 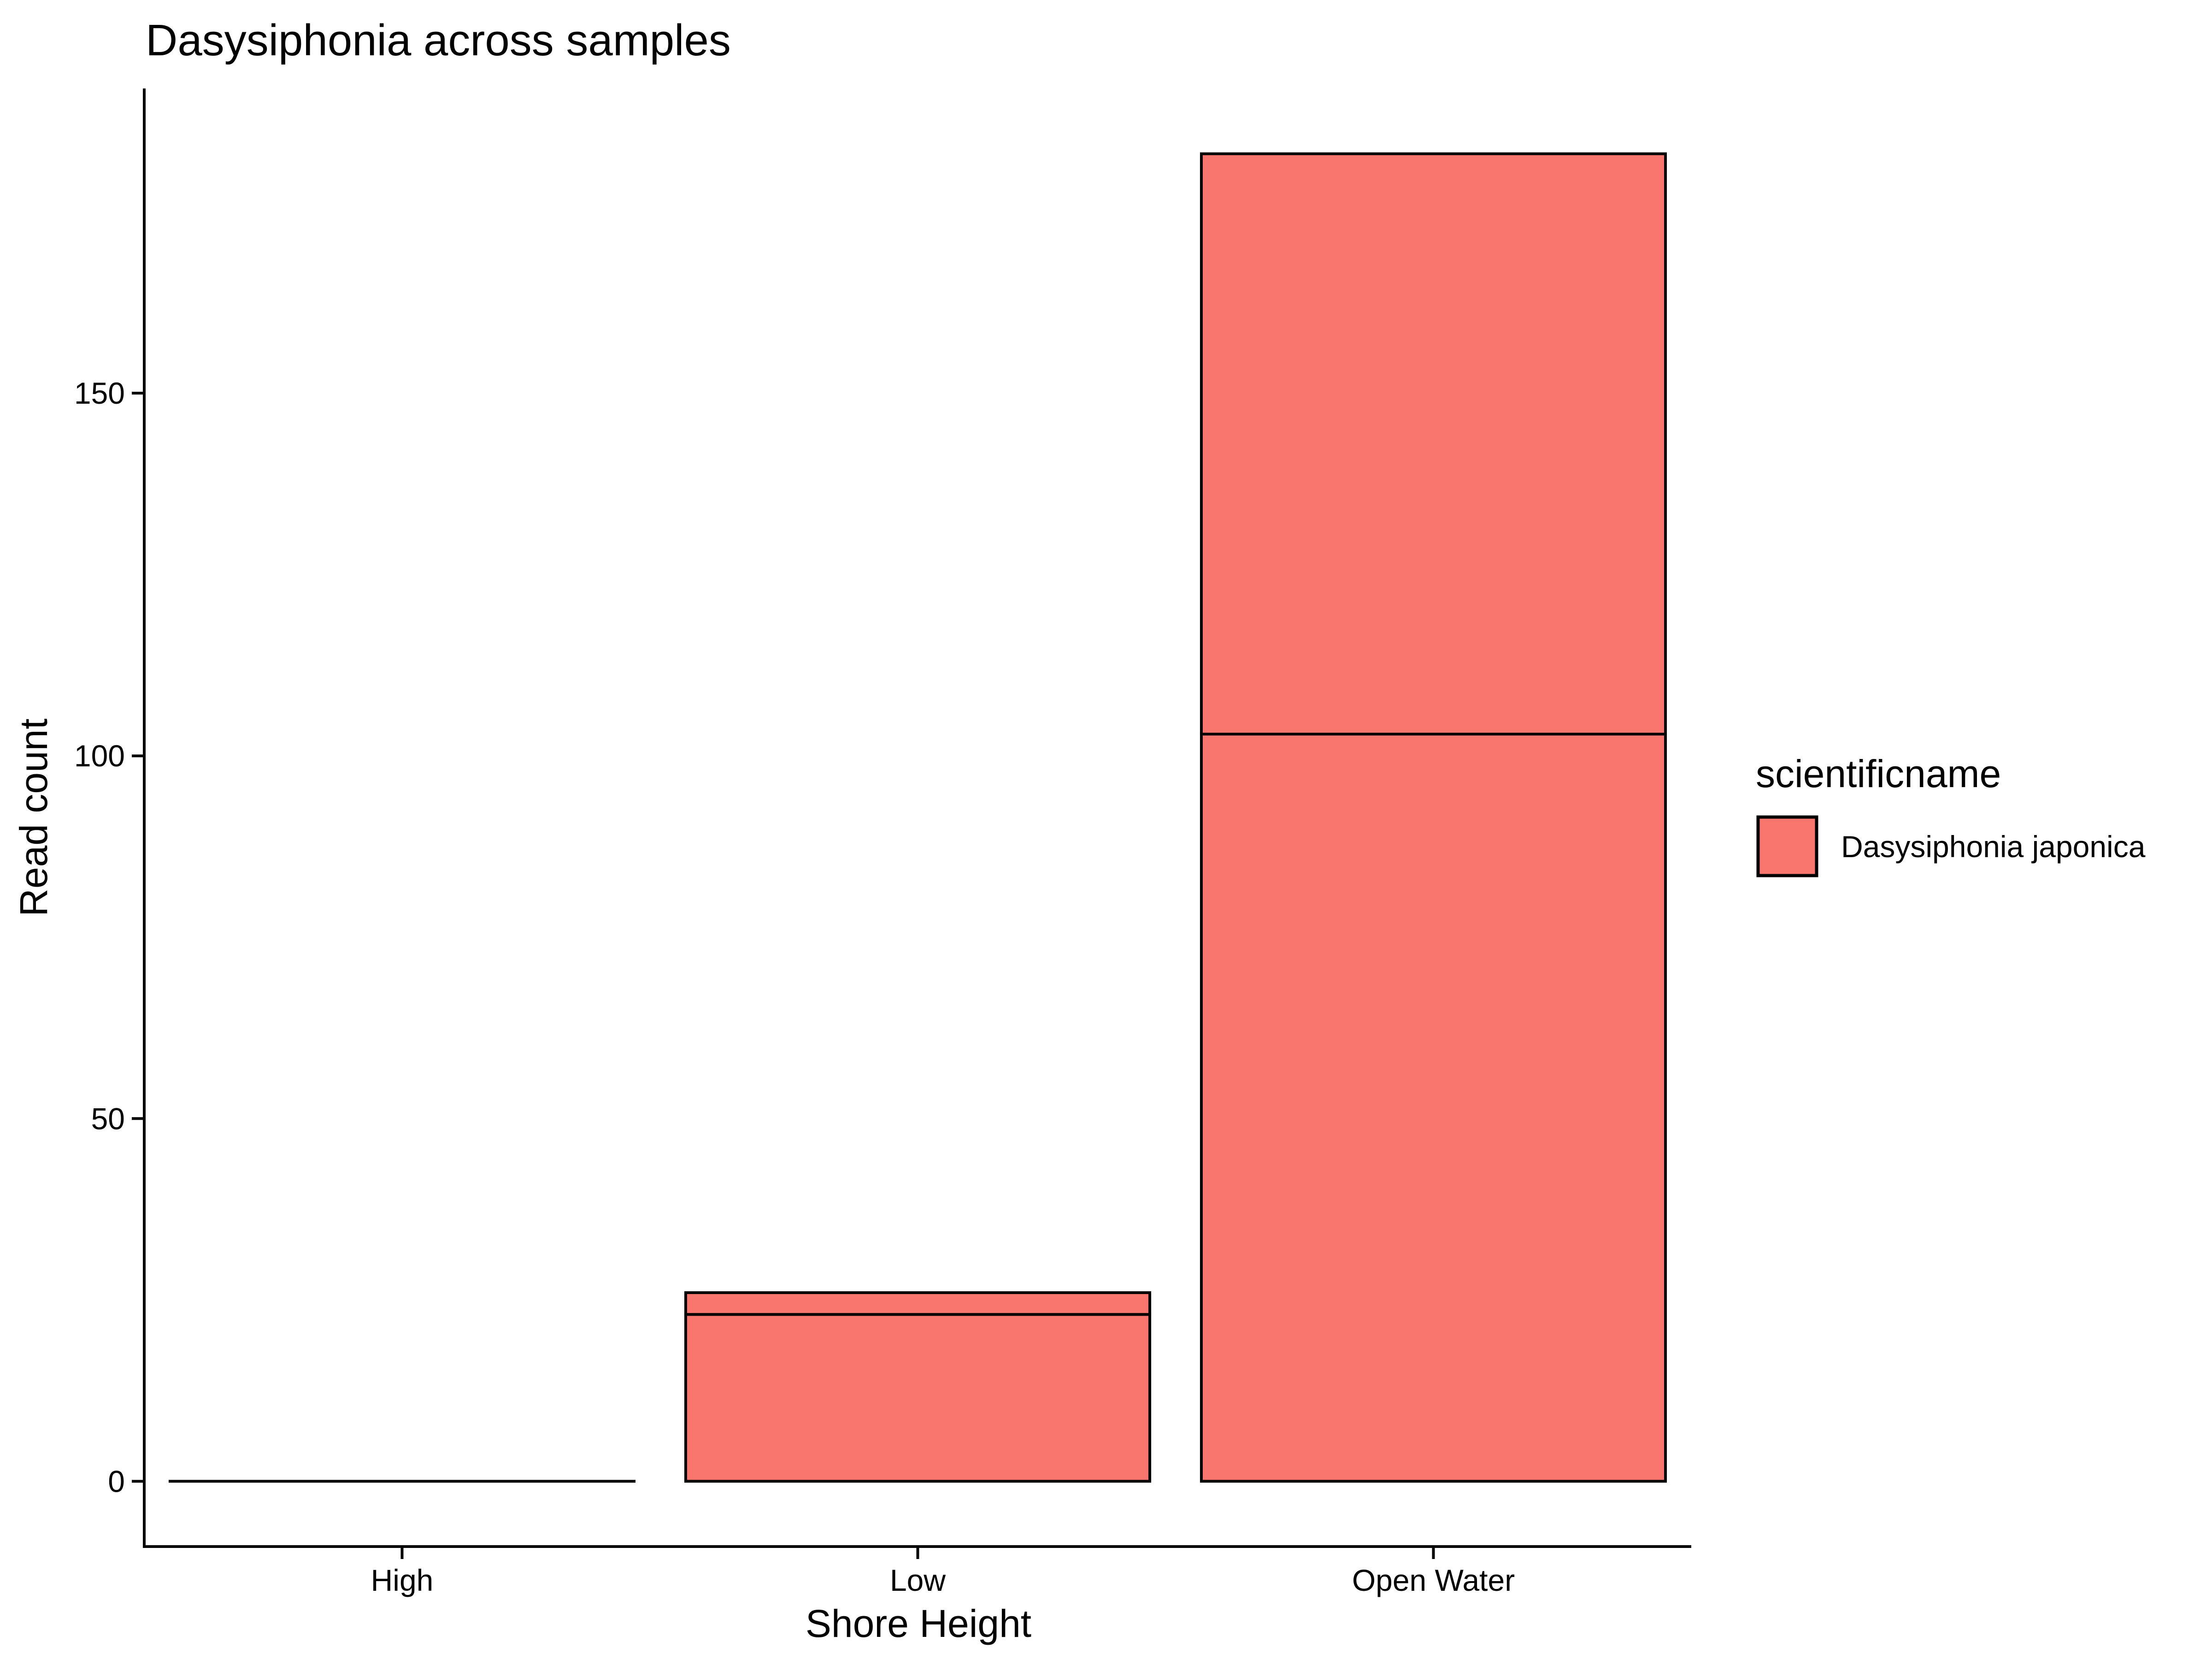 I want to click on y-axis-title: Read count, so click(x=33, y=817).